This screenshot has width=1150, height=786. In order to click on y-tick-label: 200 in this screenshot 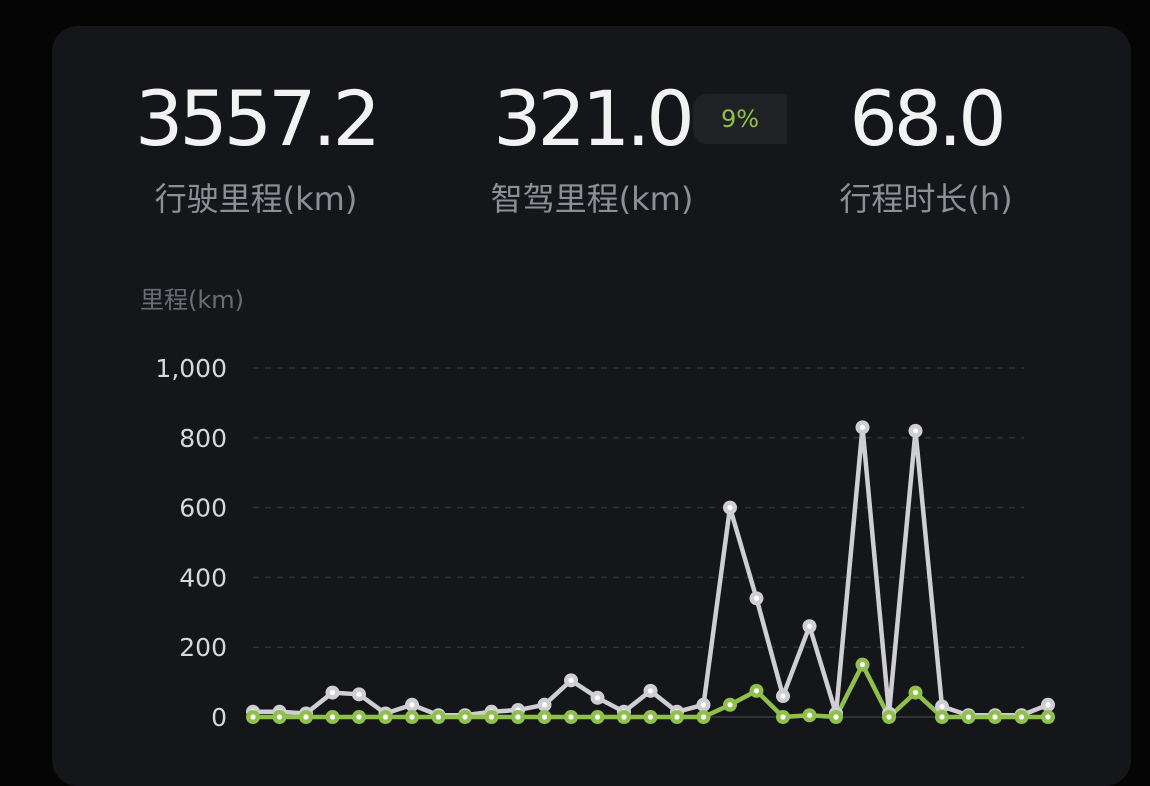, I will do `click(203, 647)`.